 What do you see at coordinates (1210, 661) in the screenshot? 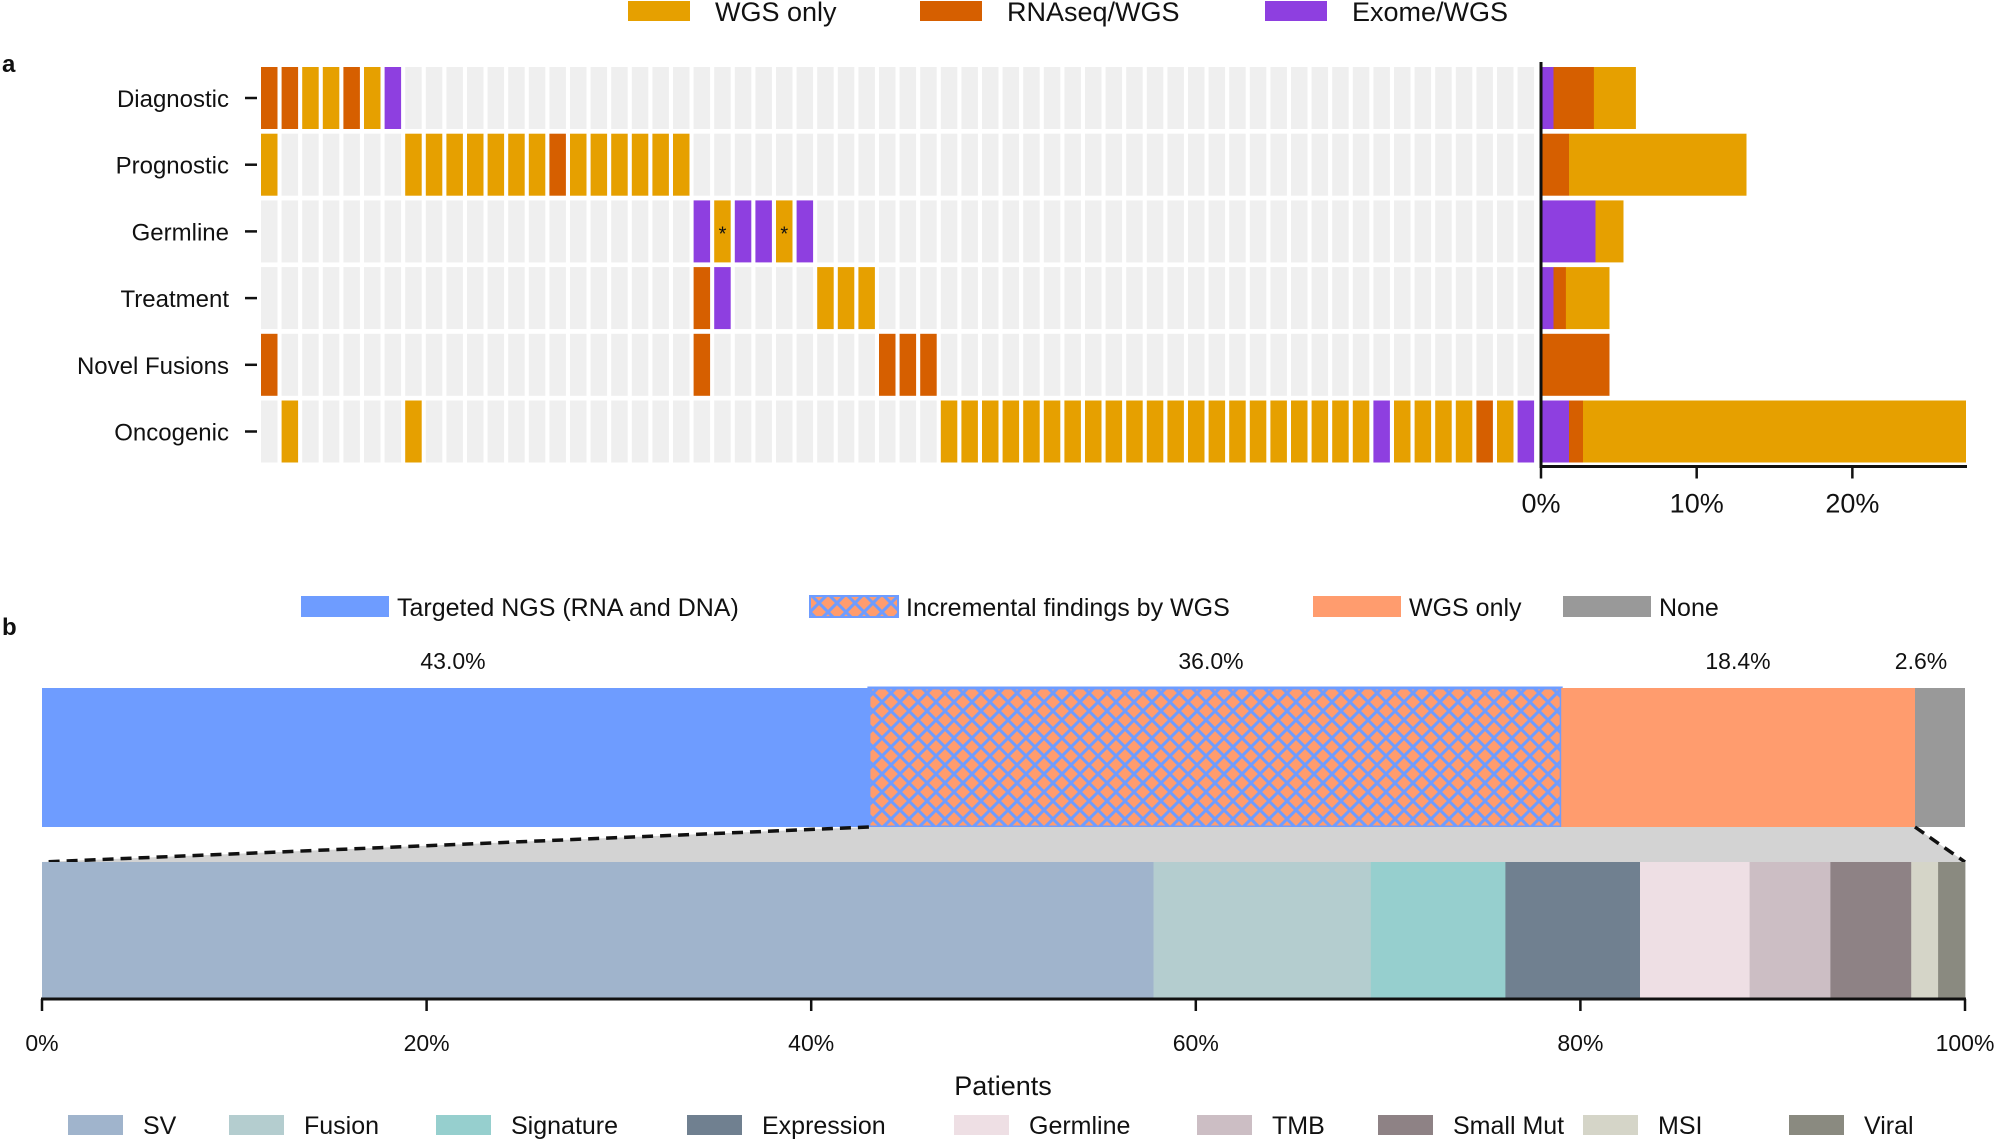
I see `top-segment-label: 36.0%` at bounding box center [1210, 661].